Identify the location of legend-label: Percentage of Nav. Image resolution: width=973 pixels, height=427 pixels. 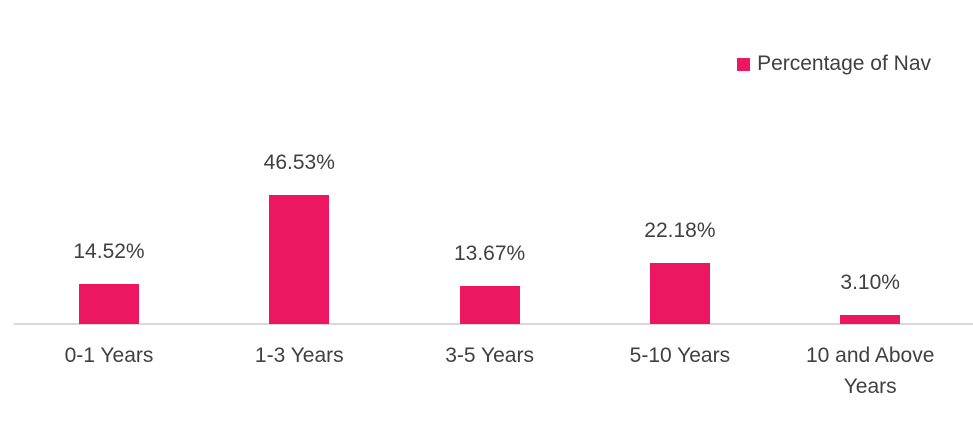
(844, 63).